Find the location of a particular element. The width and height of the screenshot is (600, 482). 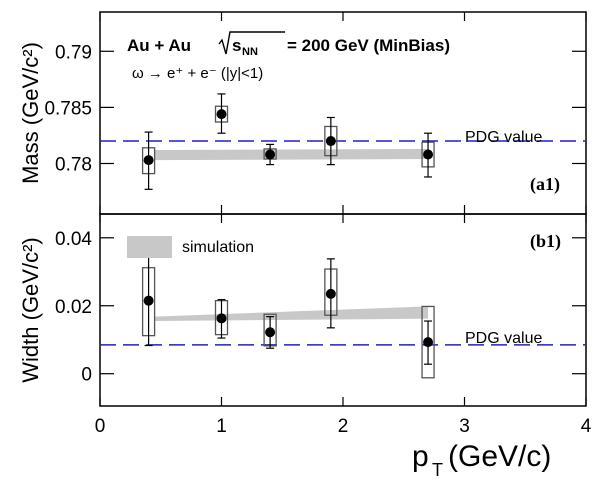

x-tick-label: 3 is located at coordinates (464, 426).